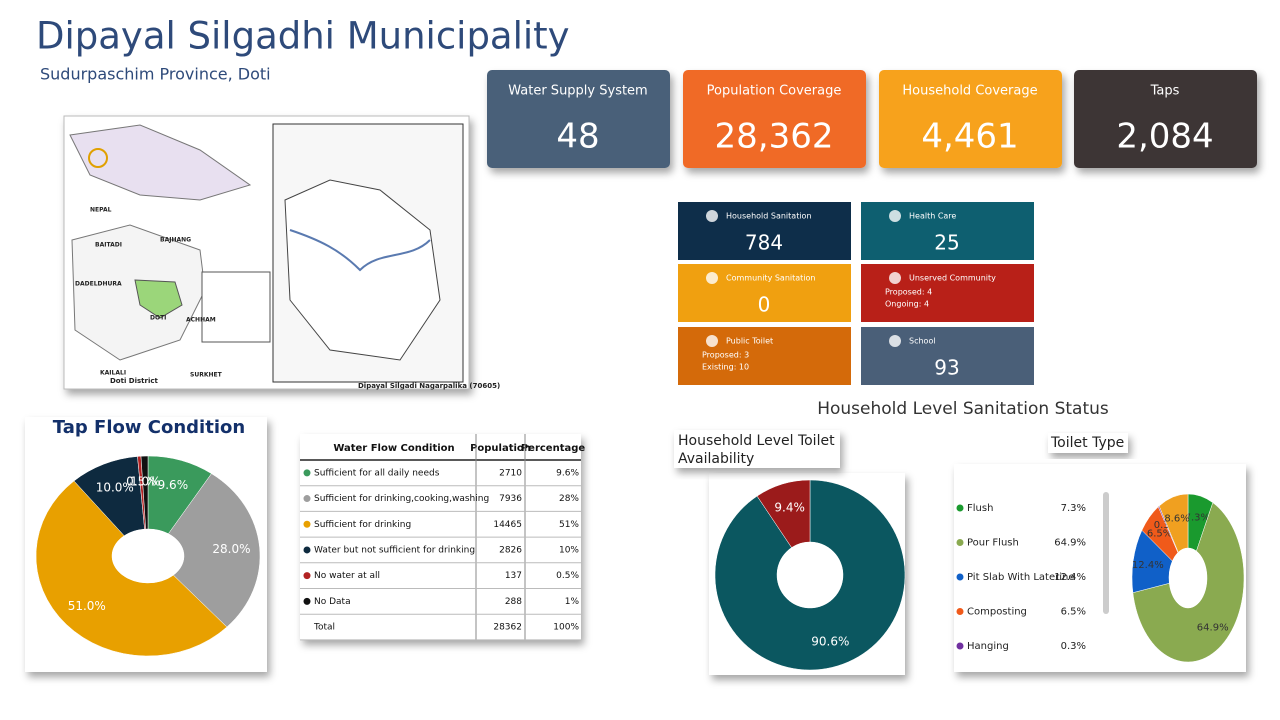 This screenshot has height=720, width=1280. Describe the element at coordinates (115, 488) in the screenshot. I see `data-label: 10.0%` at that location.